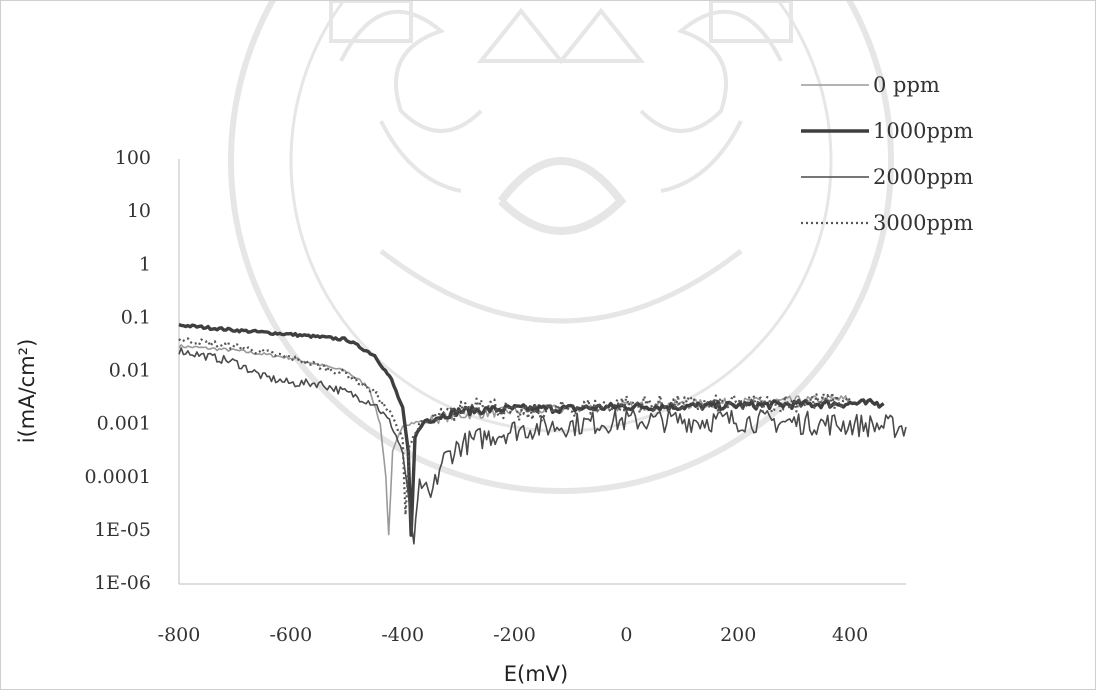 This screenshot has height=690, width=1096. I want to click on y-tick-label: 0.01, so click(130, 371).